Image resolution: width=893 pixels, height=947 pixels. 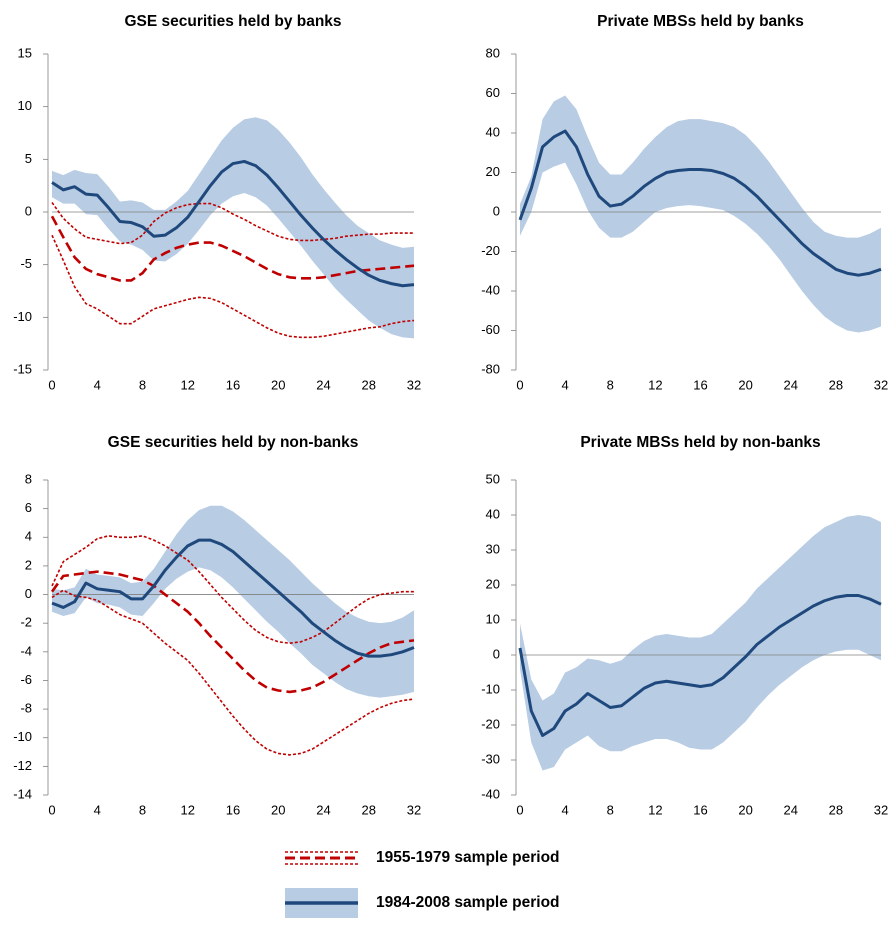 What do you see at coordinates (700, 442) in the screenshot?
I see `chart-title: Private MBSs held by non-banks` at bounding box center [700, 442].